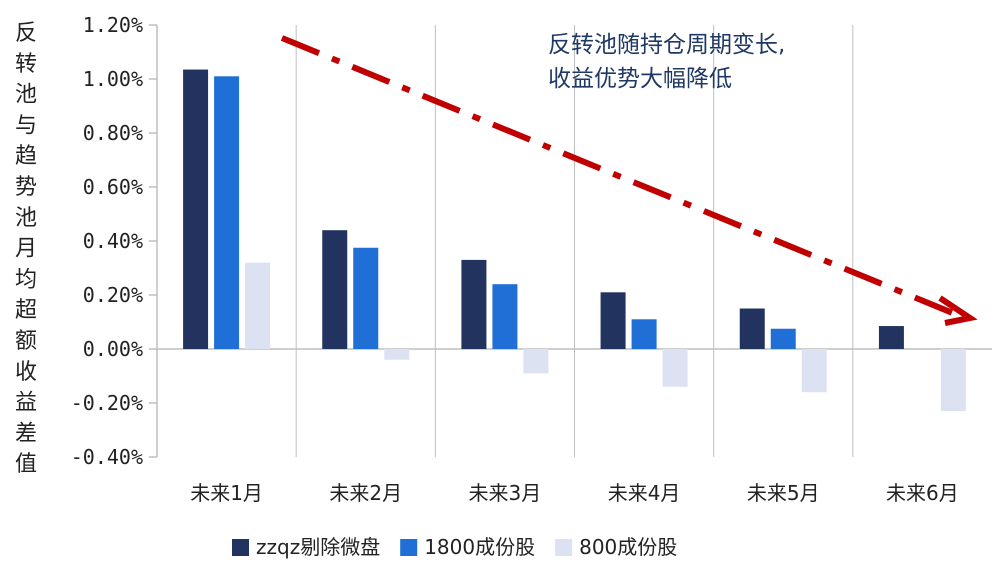  I want to click on annotation-line: 反转池随持仓周期变长,, so click(666, 45).